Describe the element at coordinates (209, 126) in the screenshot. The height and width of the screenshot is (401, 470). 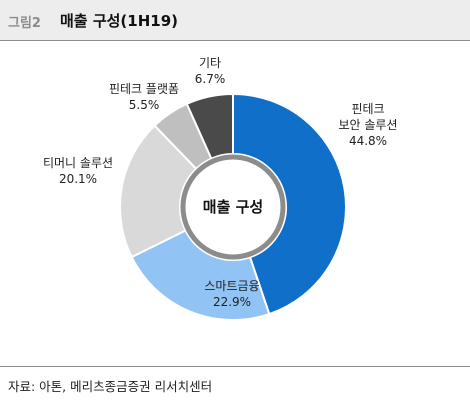
I see `donut-slice-others` at that location.